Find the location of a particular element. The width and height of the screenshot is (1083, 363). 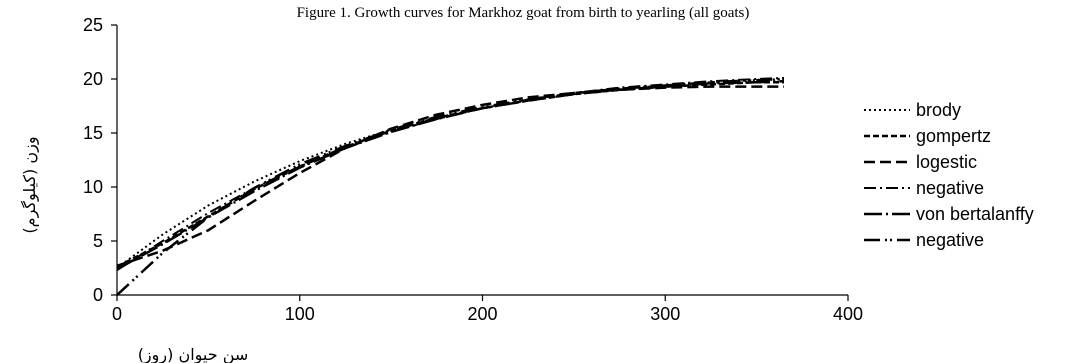

x-tick-label: 400 is located at coordinates (848, 314).